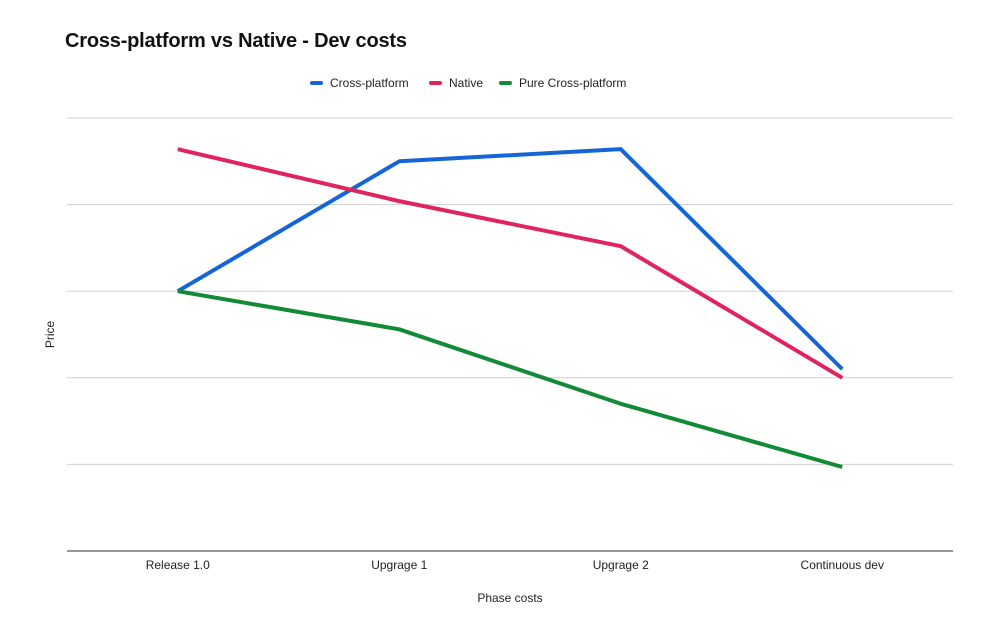 This screenshot has width=985, height=636. I want to click on legend-label-pure-cross-platform: Pure Cross-platform, so click(573, 83).